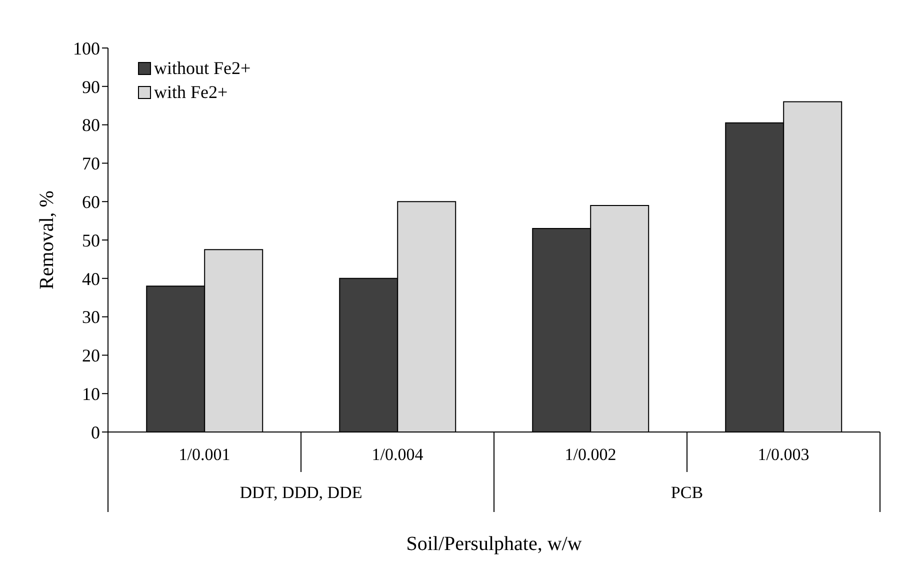  Describe the element at coordinates (91, 202) in the screenshot. I see `y-tick-label: 60` at that location.